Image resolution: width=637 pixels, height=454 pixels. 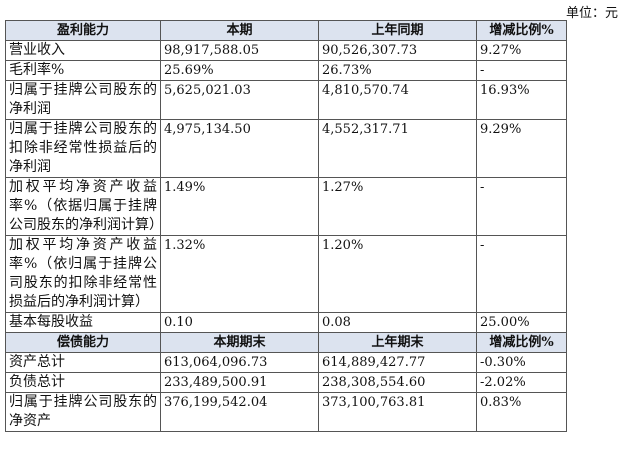 I want to click on data-row: 营业收入 98,917,588.05 90,526,307.73 9.27%, so click(x=286, y=50).